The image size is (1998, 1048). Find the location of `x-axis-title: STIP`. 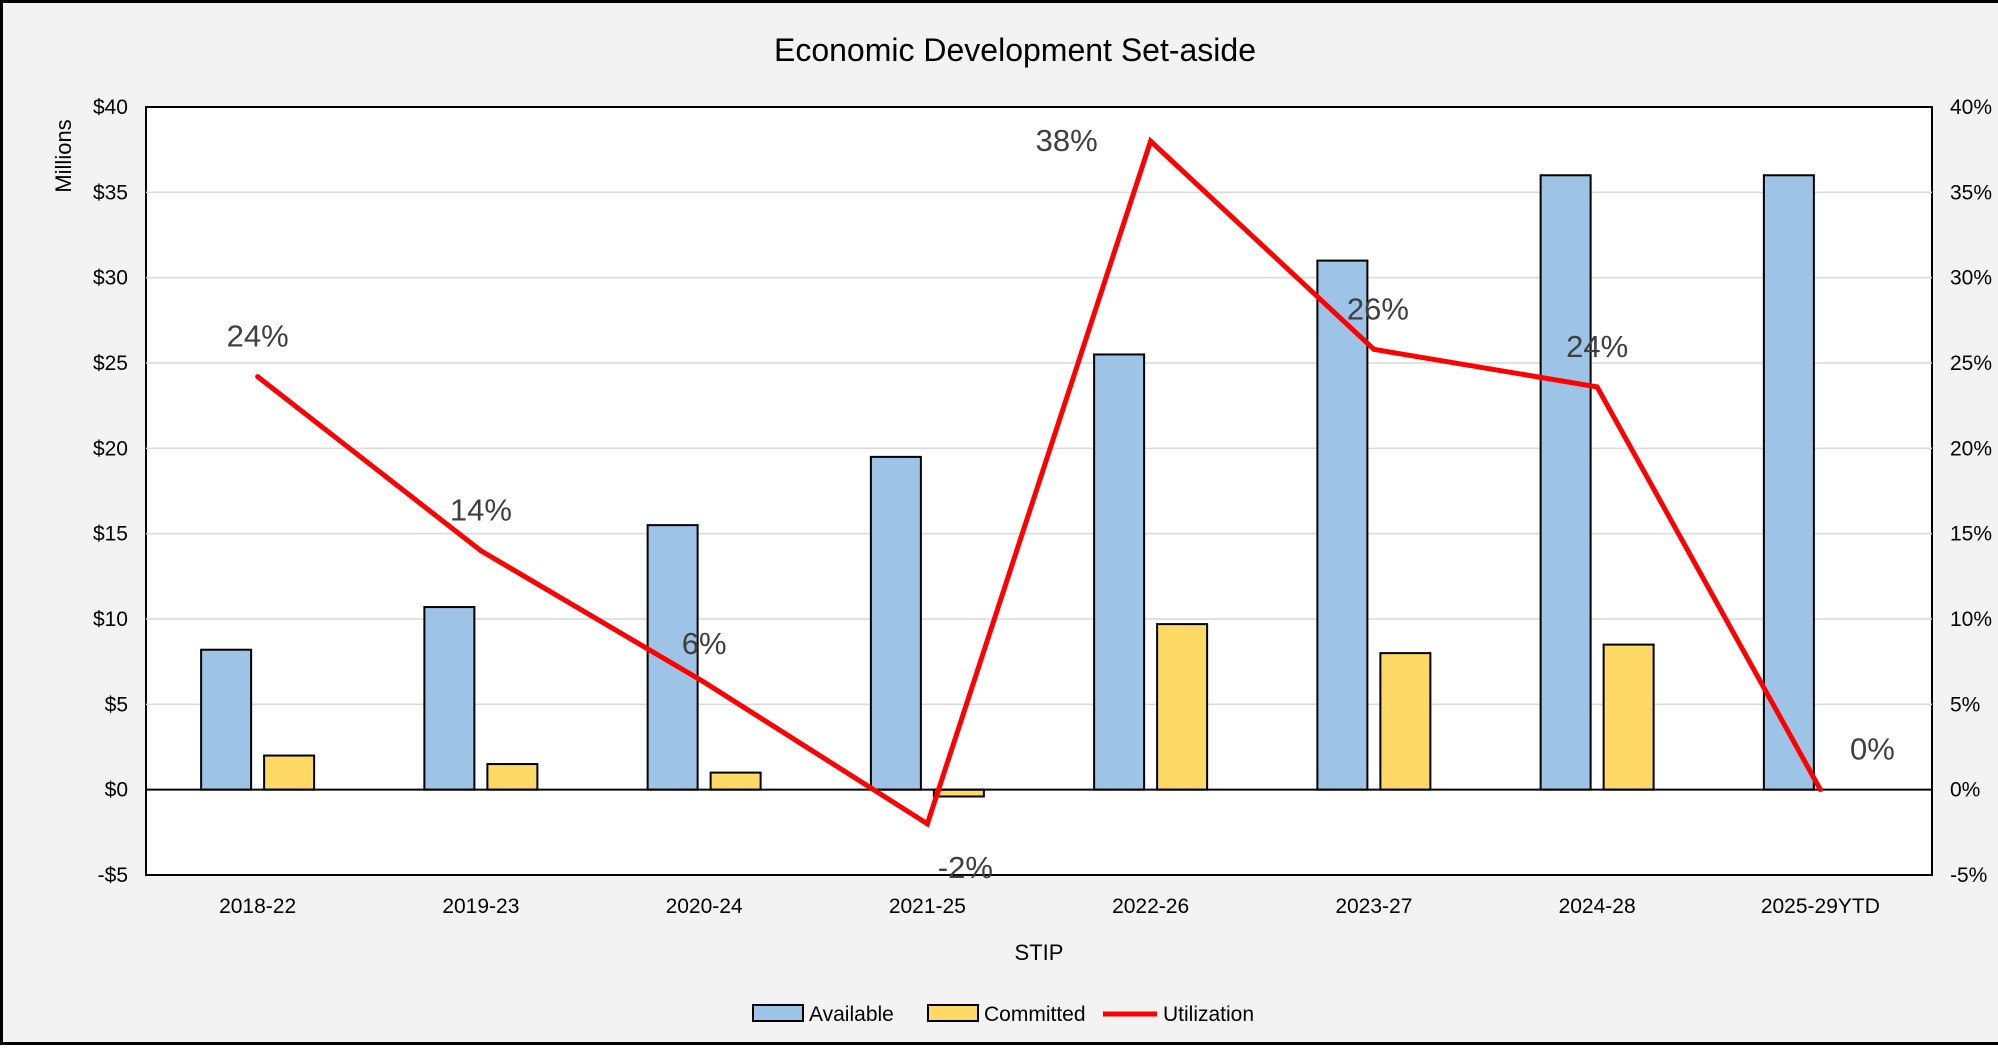

x-axis-title: STIP is located at coordinates (1039, 952).